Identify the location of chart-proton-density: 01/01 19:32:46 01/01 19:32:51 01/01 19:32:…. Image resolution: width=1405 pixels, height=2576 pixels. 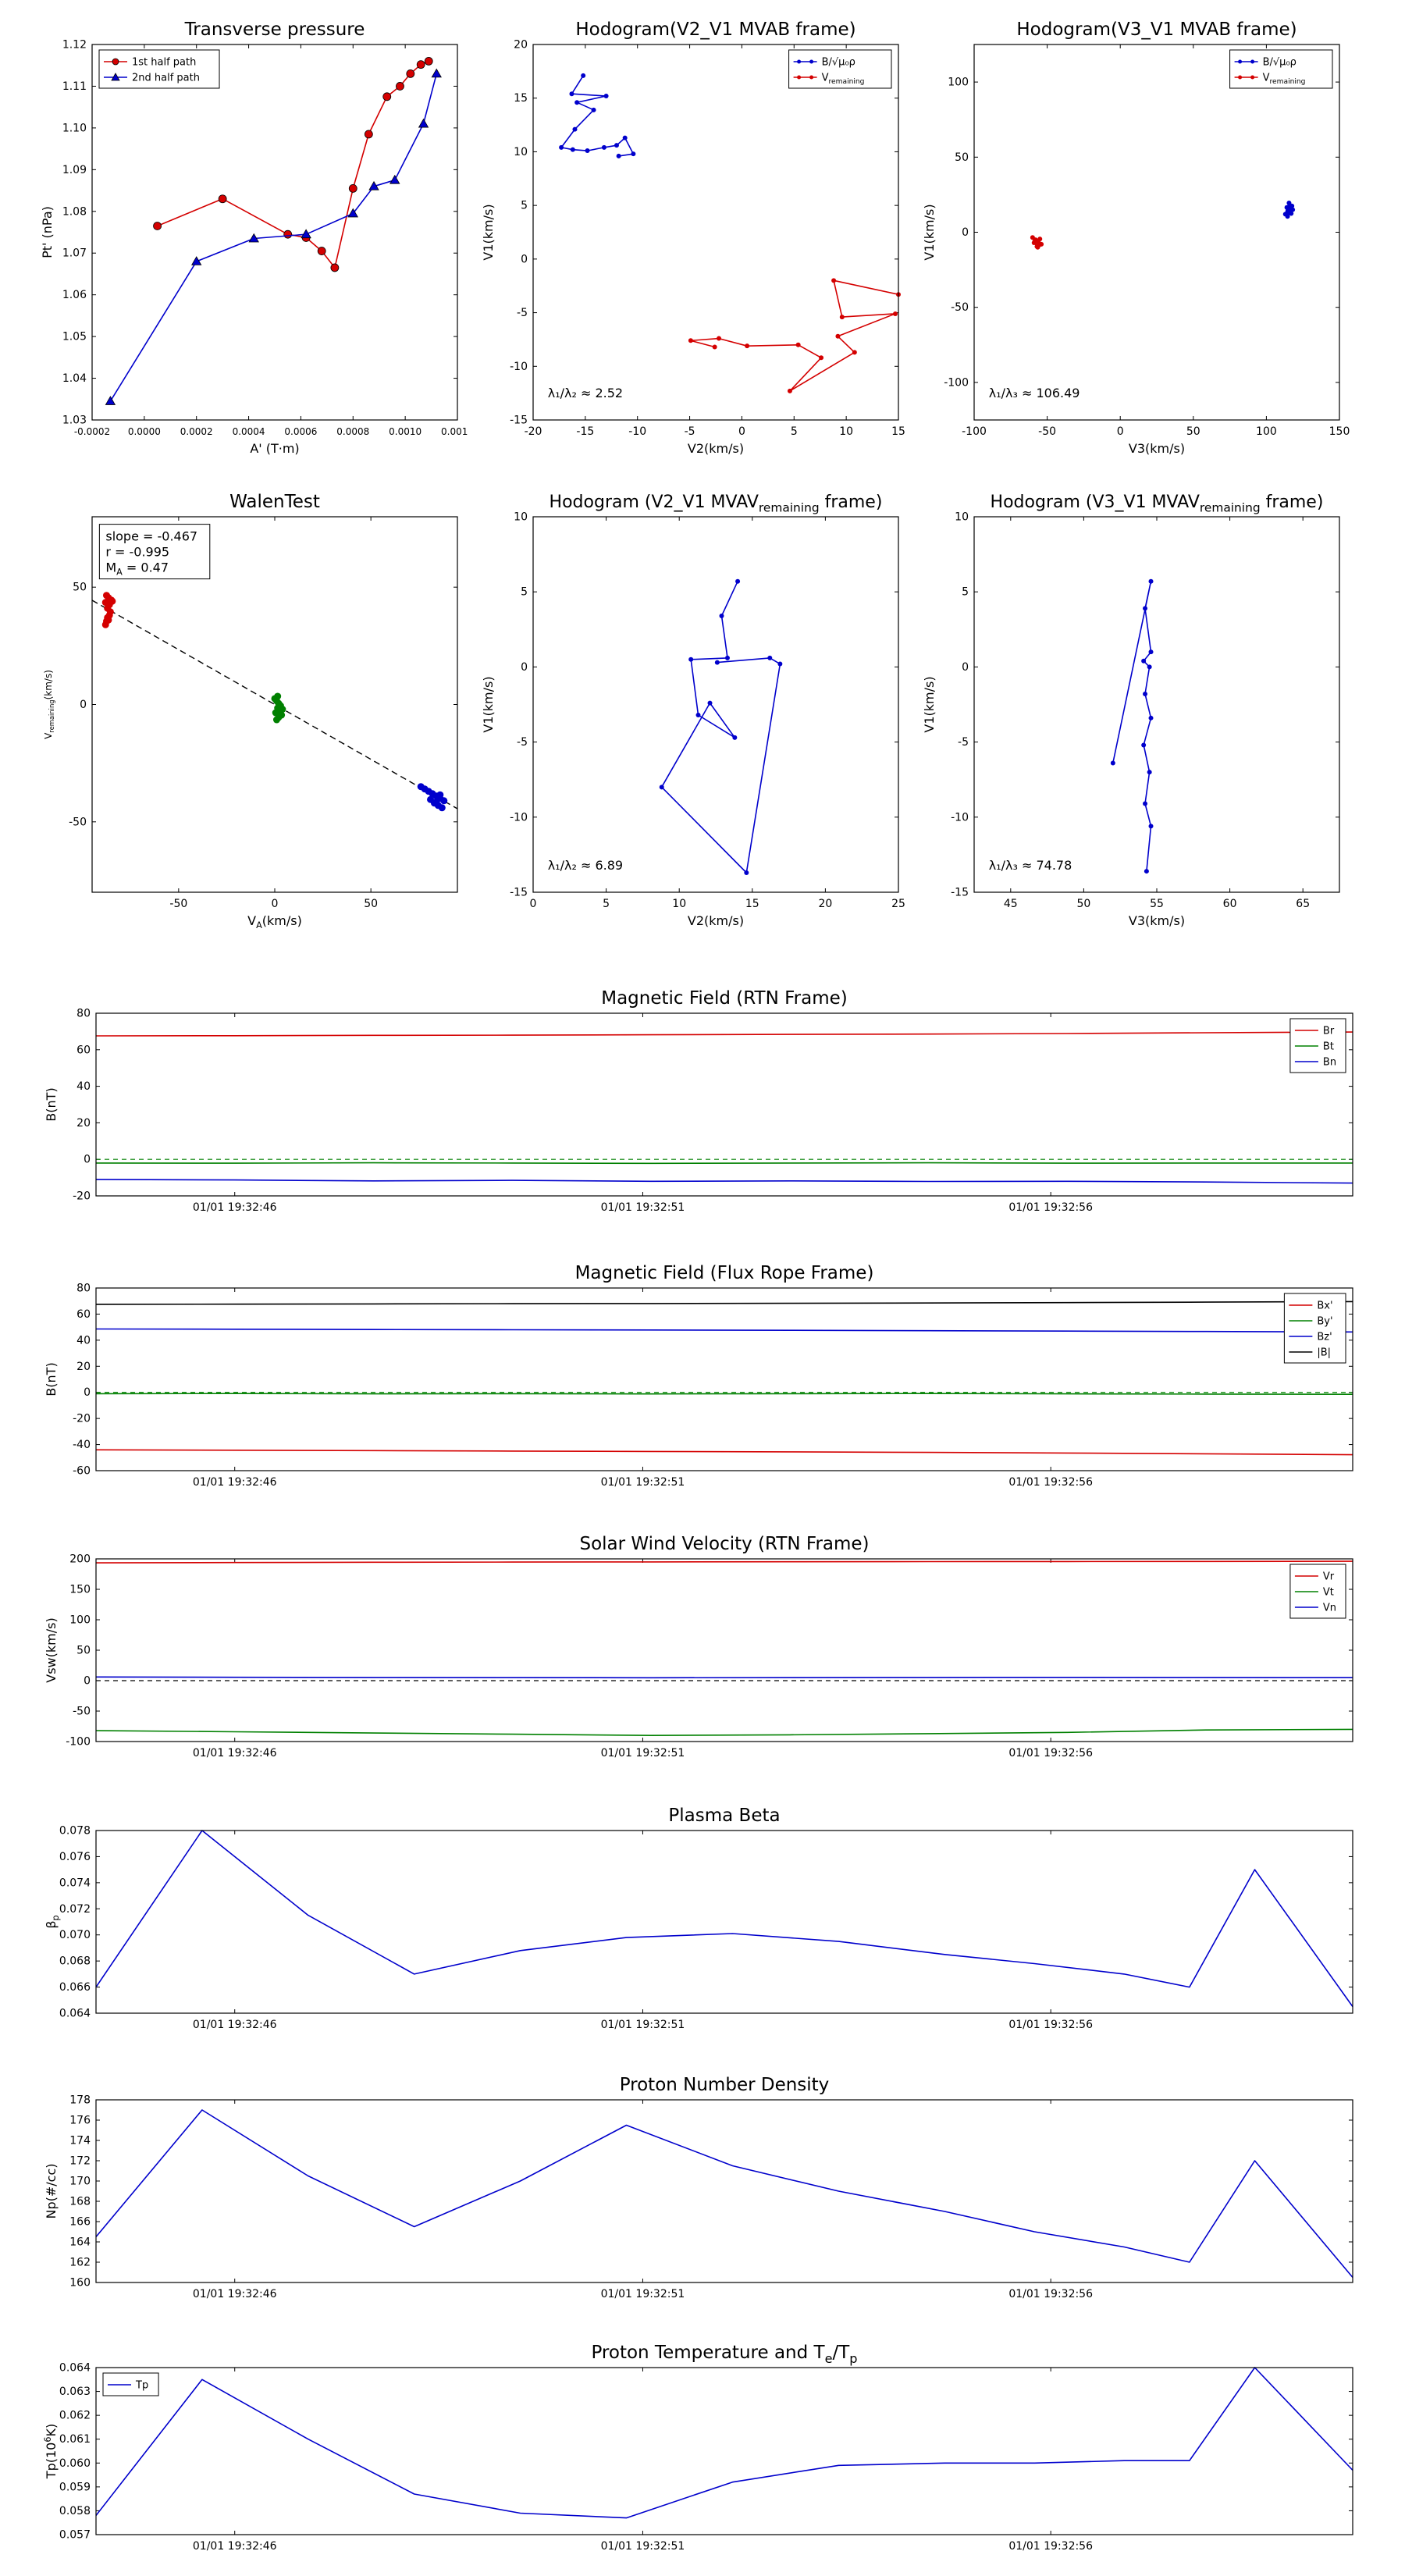
(699, 2195).